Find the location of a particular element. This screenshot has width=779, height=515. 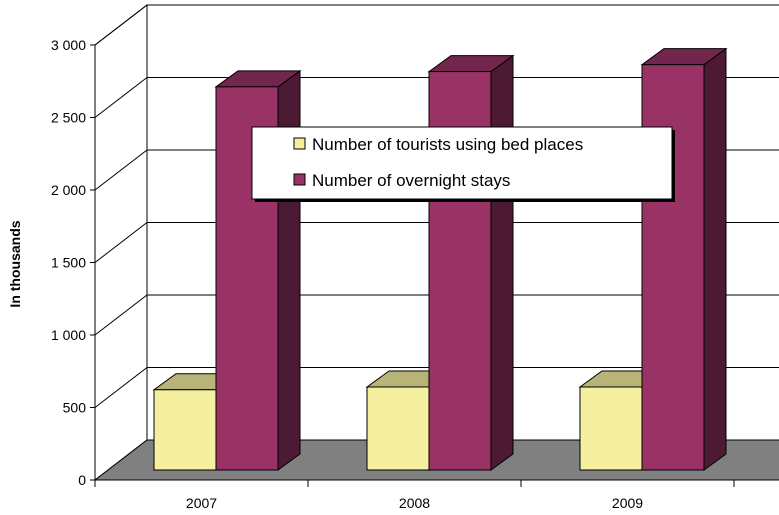

y-tick-label: 1 000 is located at coordinates (68, 335).